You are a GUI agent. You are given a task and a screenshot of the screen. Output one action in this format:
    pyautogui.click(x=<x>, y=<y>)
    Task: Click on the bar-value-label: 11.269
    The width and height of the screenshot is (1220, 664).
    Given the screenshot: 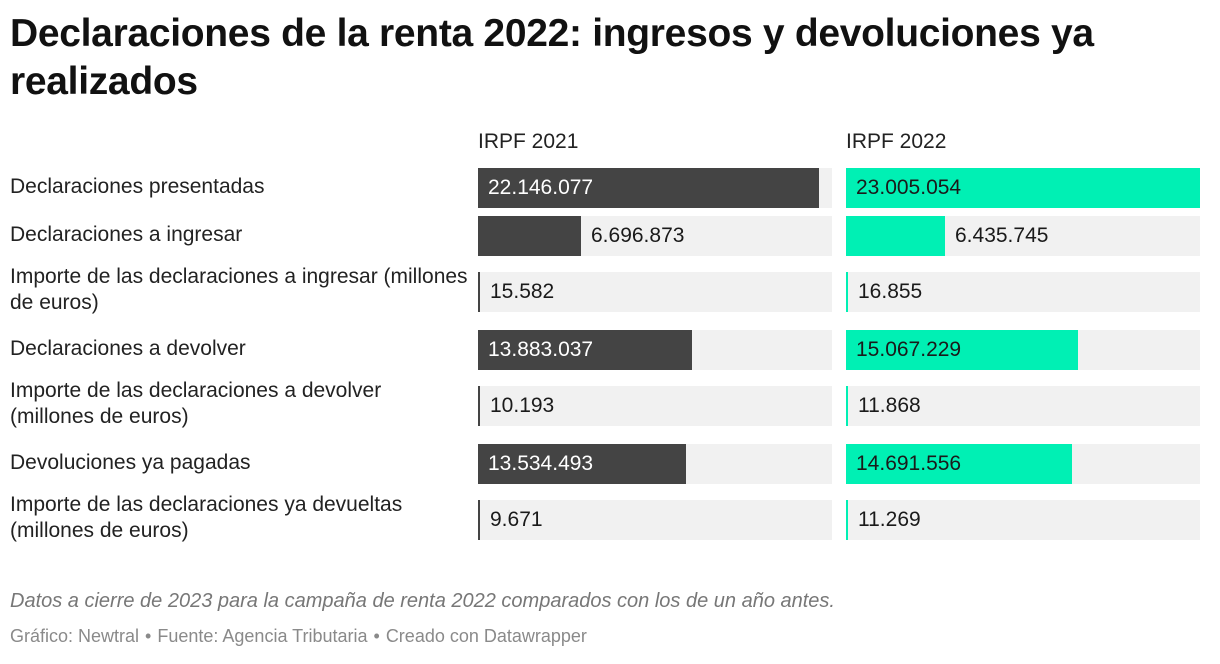 What is the action you would take?
    pyautogui.click(x=889, y=519)
    